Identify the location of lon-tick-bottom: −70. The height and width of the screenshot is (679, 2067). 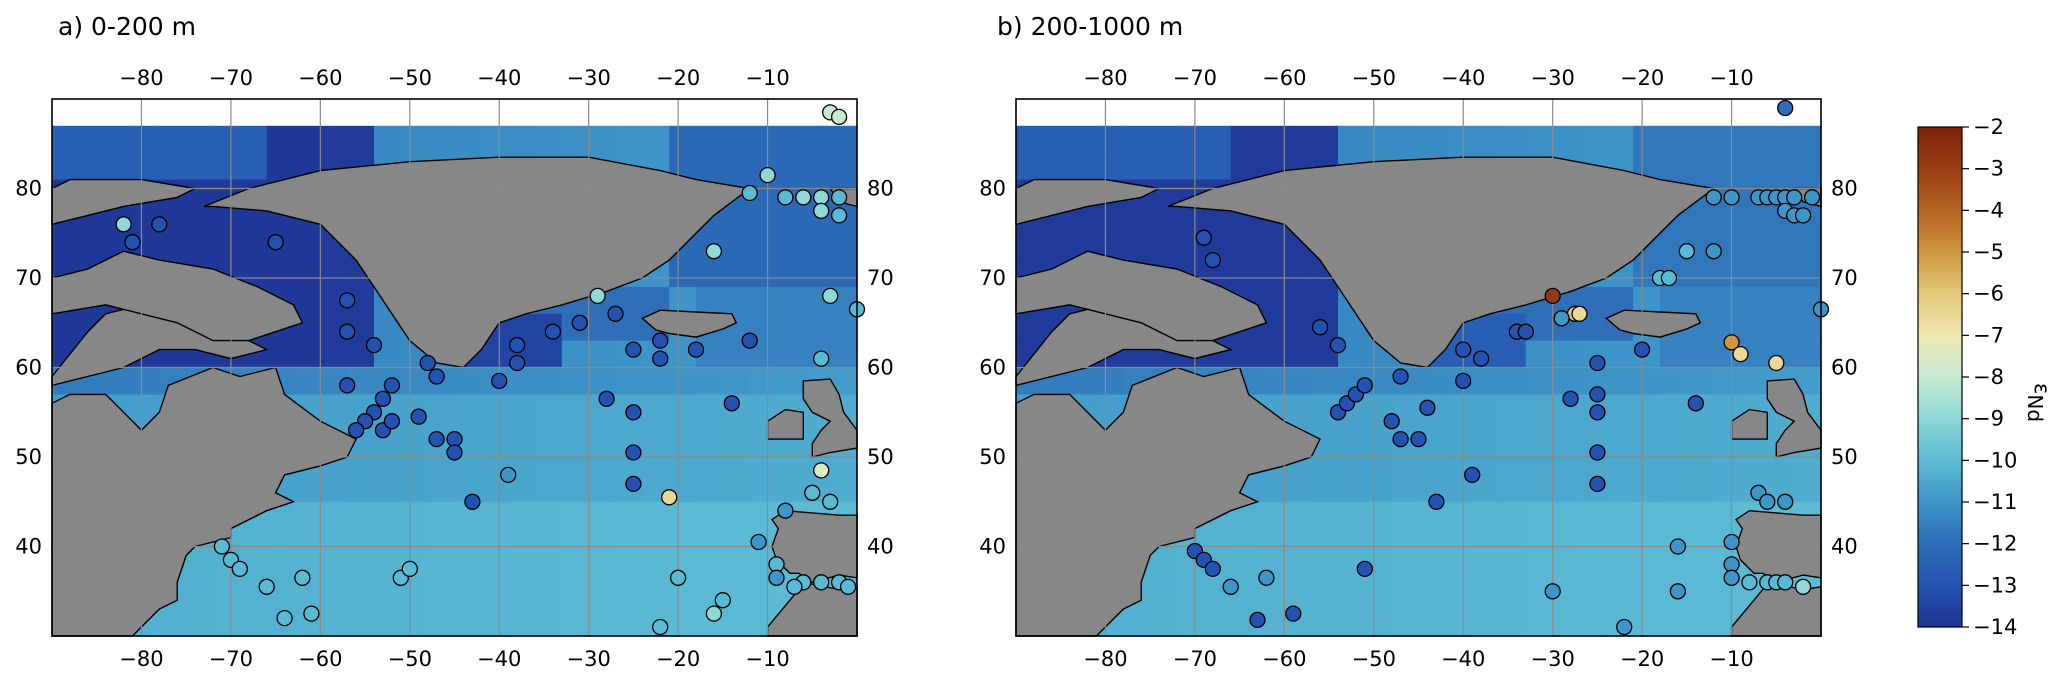
(1195, 659).